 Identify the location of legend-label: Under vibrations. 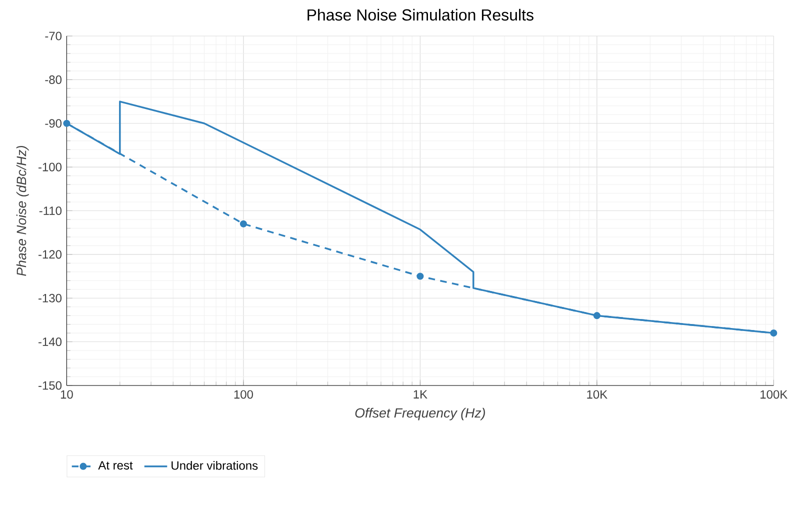
(215, 465).